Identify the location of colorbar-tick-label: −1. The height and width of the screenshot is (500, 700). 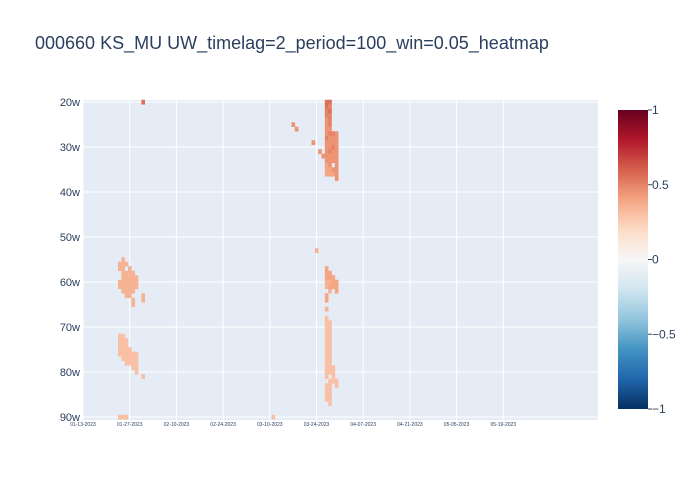
(659, 409).